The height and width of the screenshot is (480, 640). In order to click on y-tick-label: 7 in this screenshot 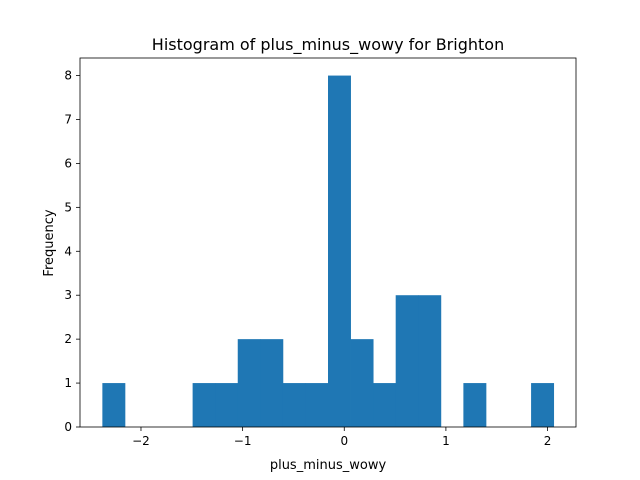, I will do `click(68, 120)`.